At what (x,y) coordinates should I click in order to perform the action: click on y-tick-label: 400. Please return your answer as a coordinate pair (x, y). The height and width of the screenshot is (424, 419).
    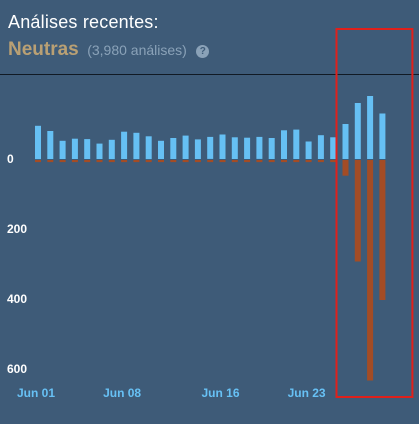
    Looking at the image, I should click on (17, 299).